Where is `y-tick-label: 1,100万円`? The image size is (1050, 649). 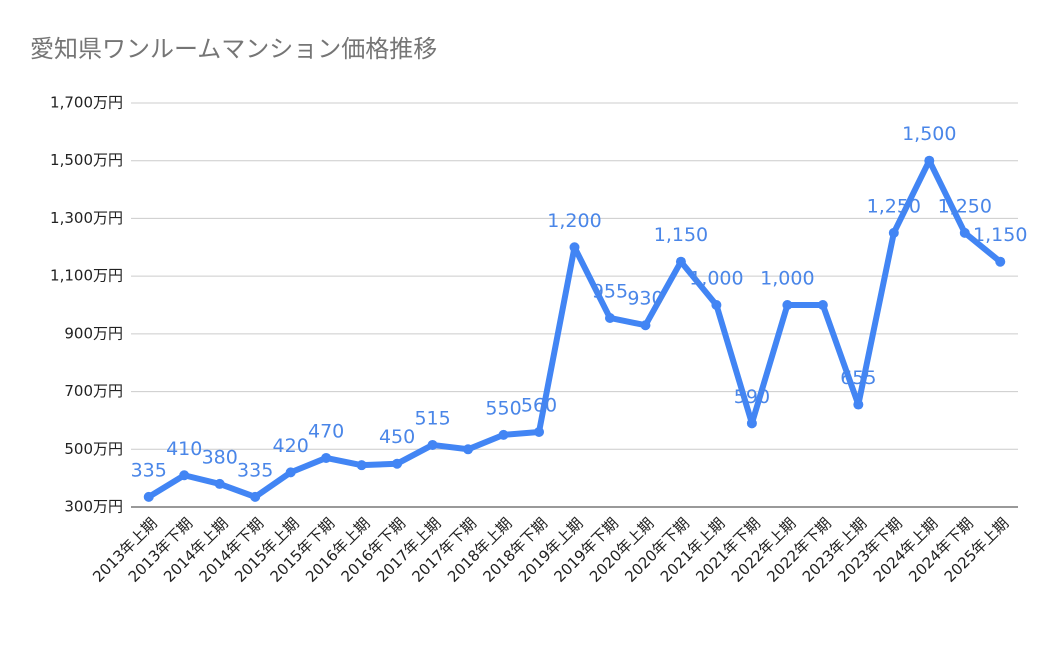
y-tick-label: 1,100万円 is located at coordinates (86, 276).